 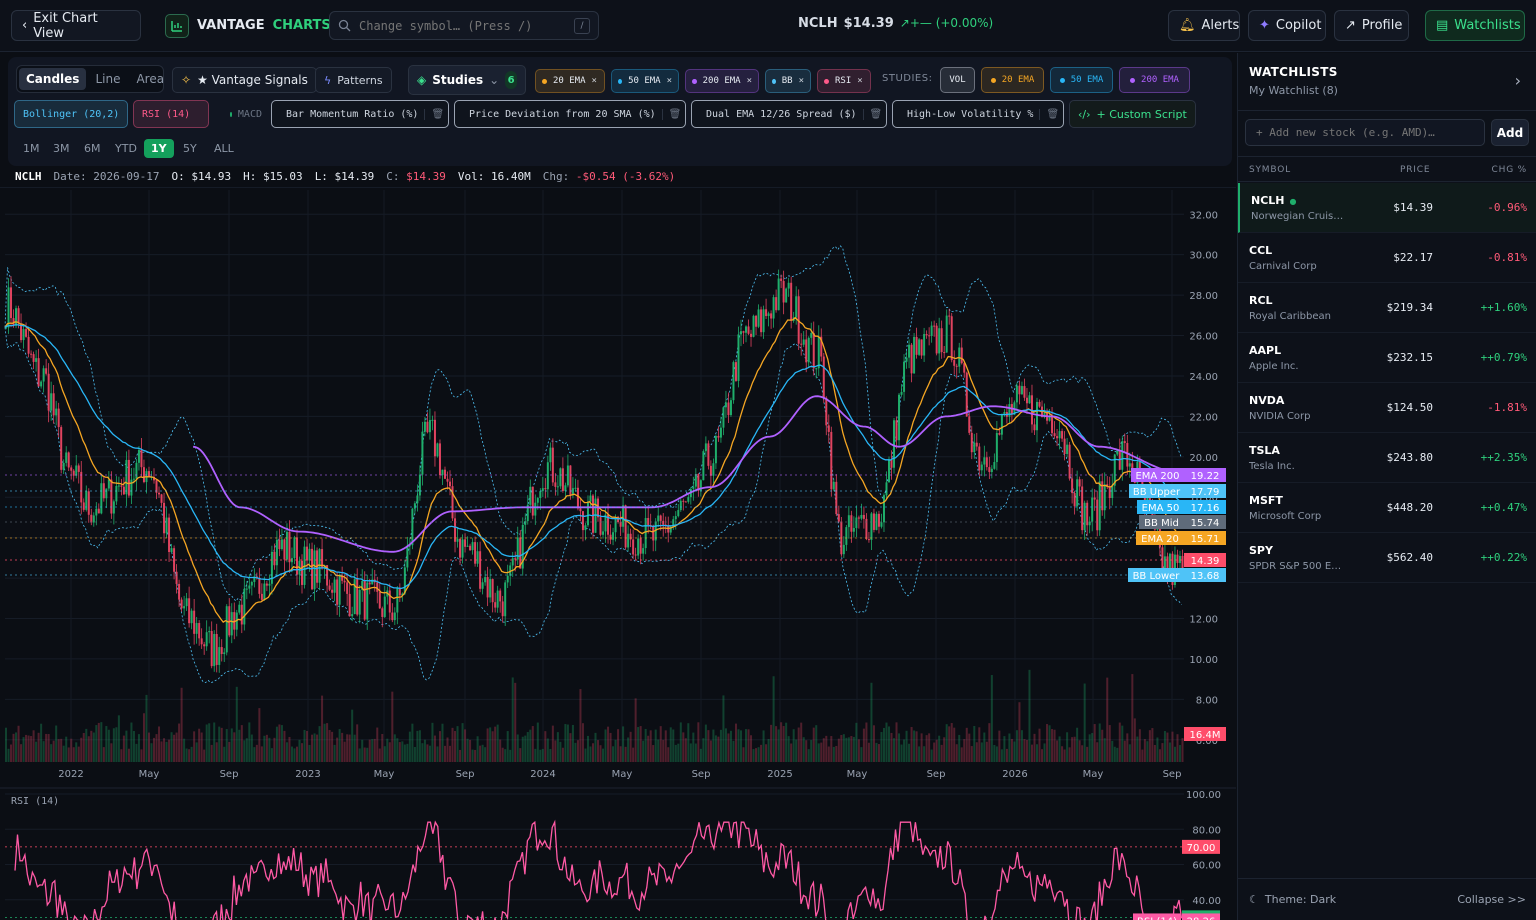 I want to click on study-chip-4: RSI ×, so click(x=844, y=81).